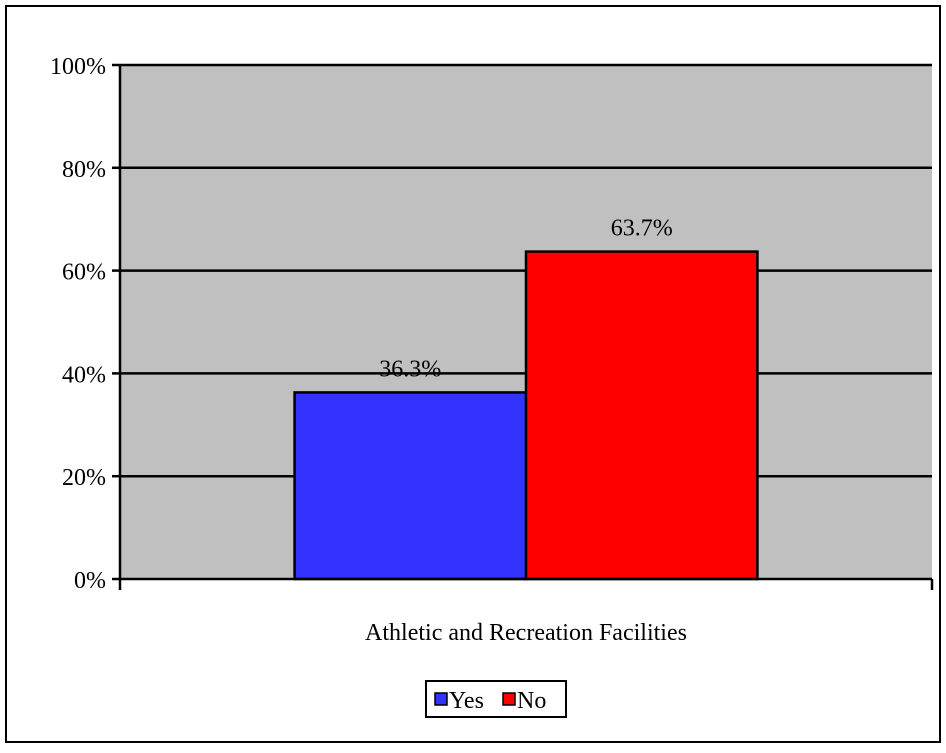 Image resolution: width=946 pixels, height=753 pixels. I want to click on legend-label-no: No, so click(531, 701).